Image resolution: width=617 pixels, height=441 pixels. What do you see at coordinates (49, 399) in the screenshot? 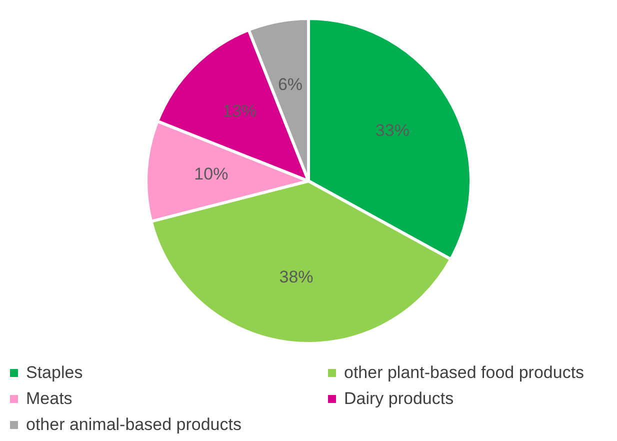
I see `legend-label: Meats` at bounding box center [49, 399].